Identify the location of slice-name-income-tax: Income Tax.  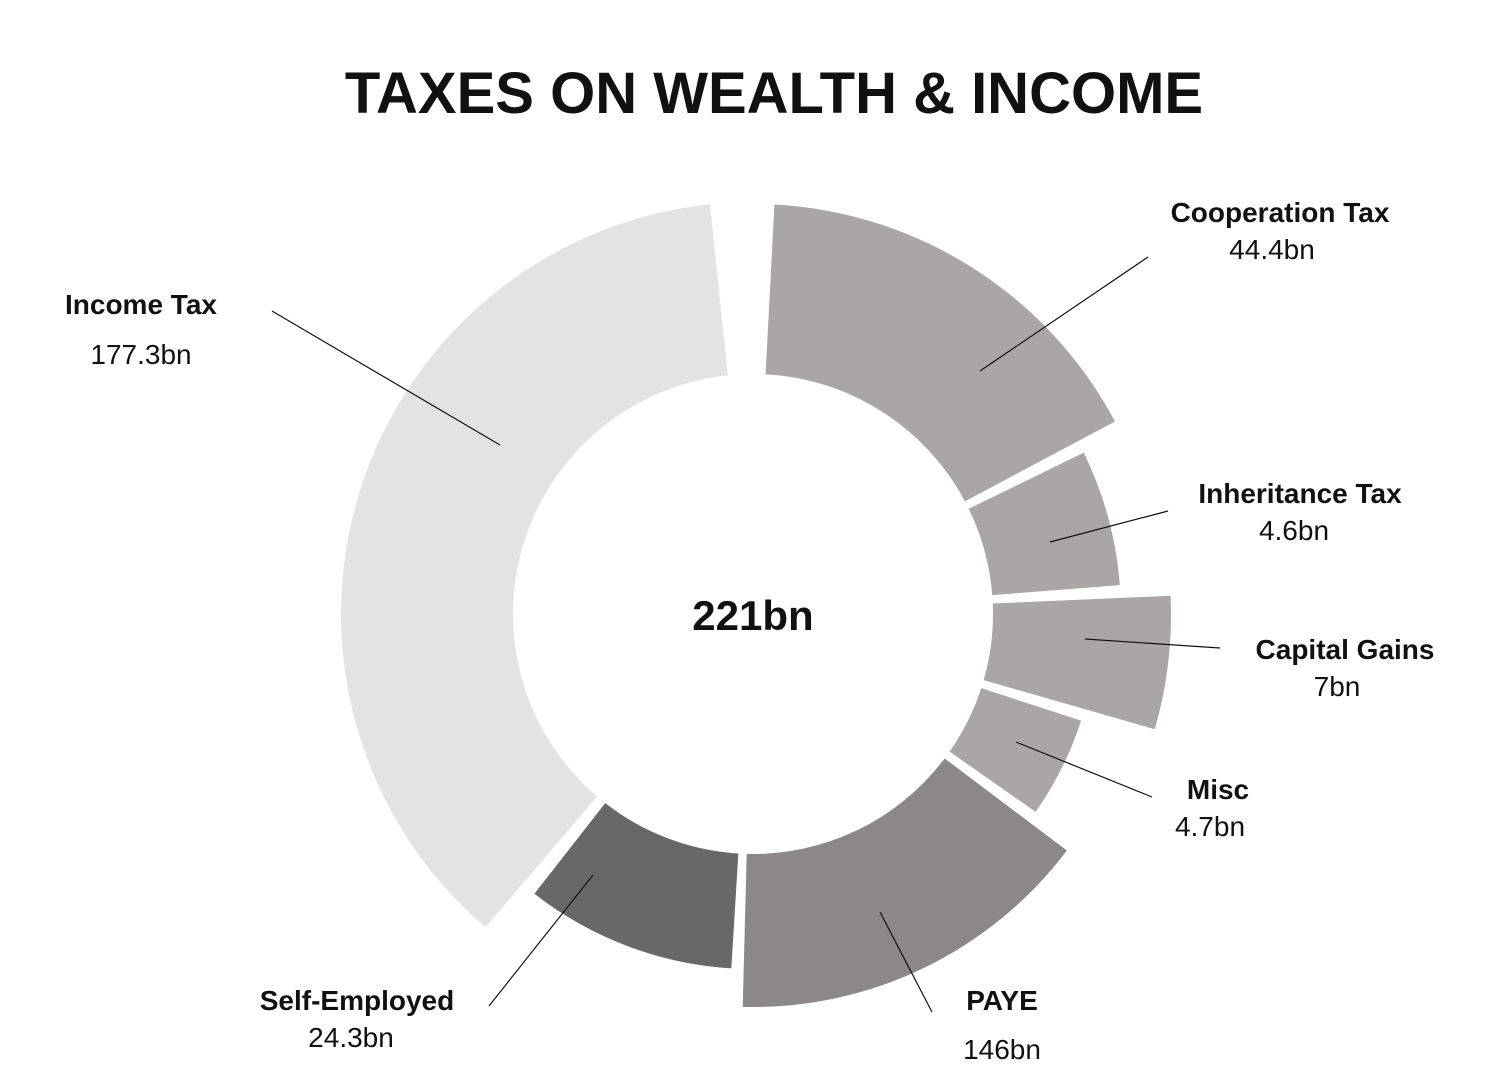
(141, 304).